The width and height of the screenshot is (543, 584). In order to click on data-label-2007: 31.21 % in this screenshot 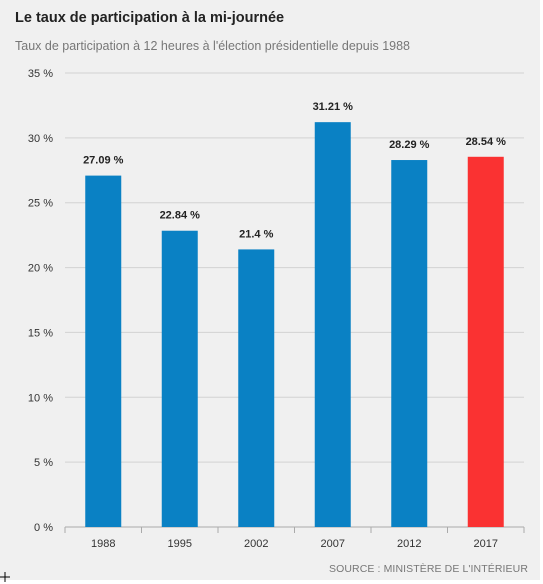, I will do `click(333, 107)`.